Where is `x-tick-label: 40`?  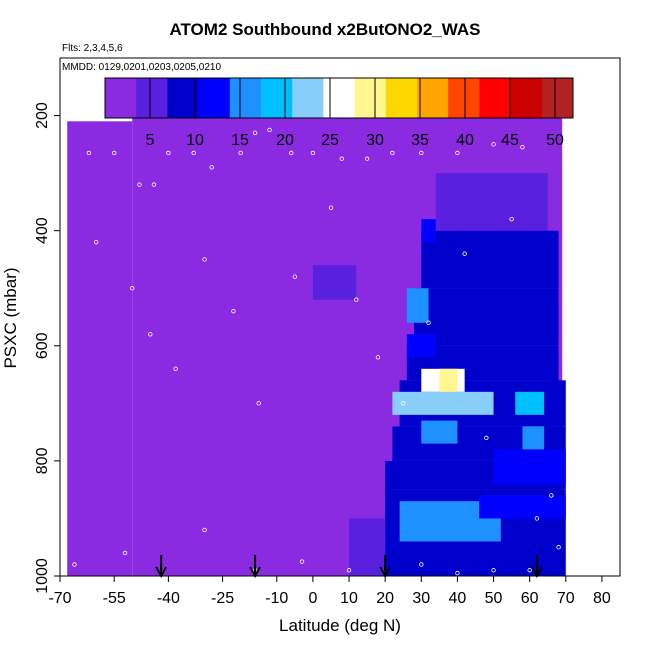
x-tick-label: 40 is located at coordinates (458, 598).